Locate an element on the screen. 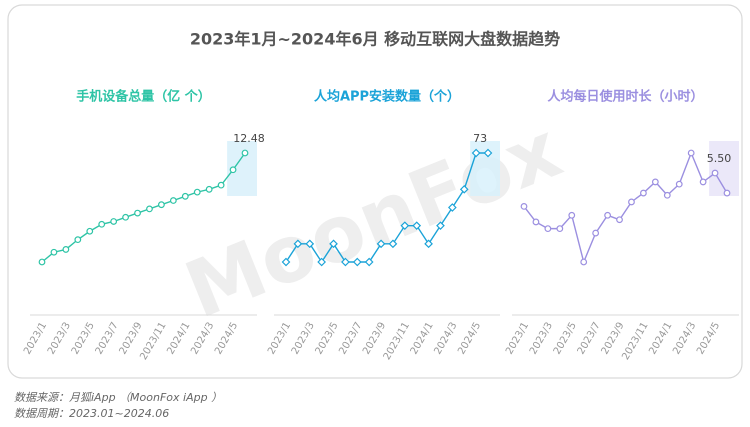 The height and width of the screenshot is (427, 750). highlight-box is located at coordinates (485, 168).